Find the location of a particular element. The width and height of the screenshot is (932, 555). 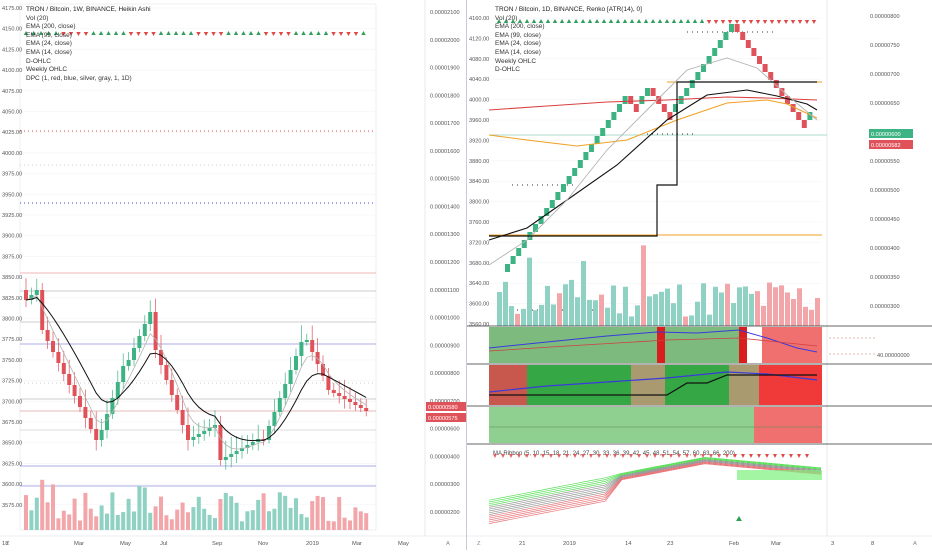

legend-volume: Vol (20) is located at coordinates (506, 18).